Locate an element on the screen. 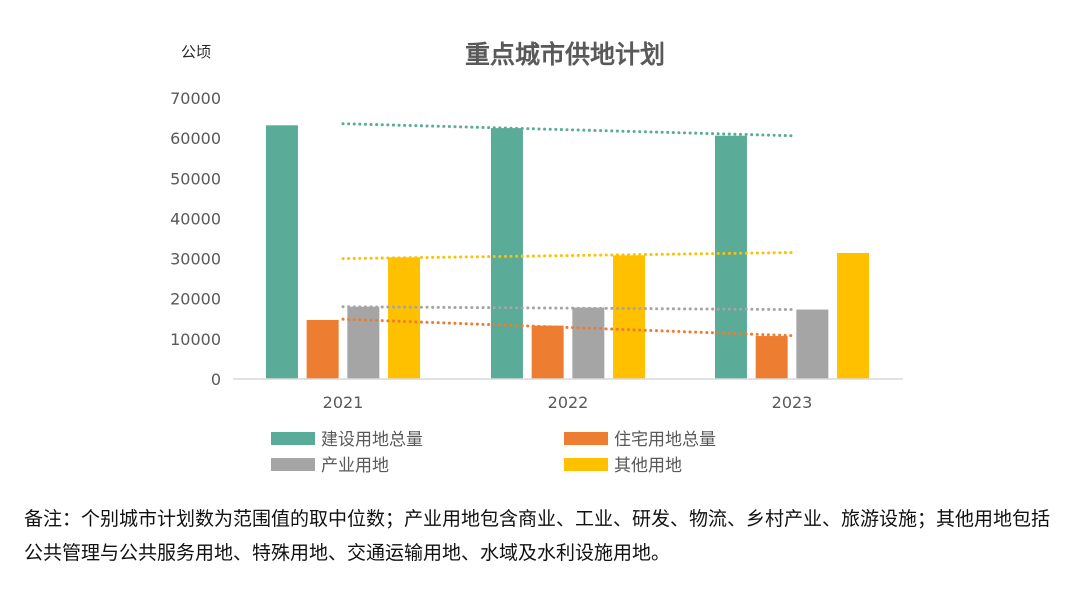 The height and width of the screenshot is (592, 1080). bar-other-land-2023 is located at coordinates (853, 315).